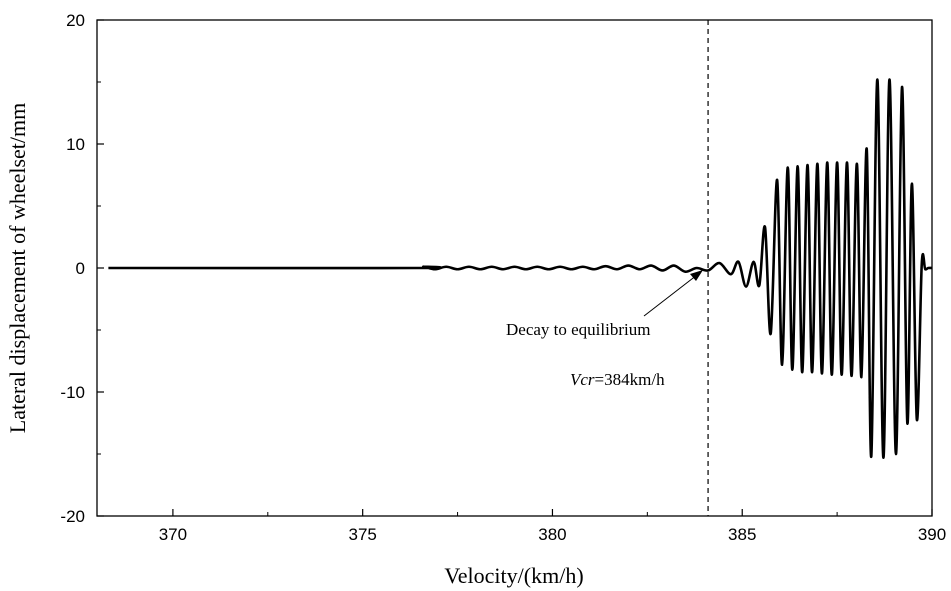 This screenshot has width=951, height=591. I want to click on y-axis-title: Lateral displacement of wheelset/mm, so click(17, 268).